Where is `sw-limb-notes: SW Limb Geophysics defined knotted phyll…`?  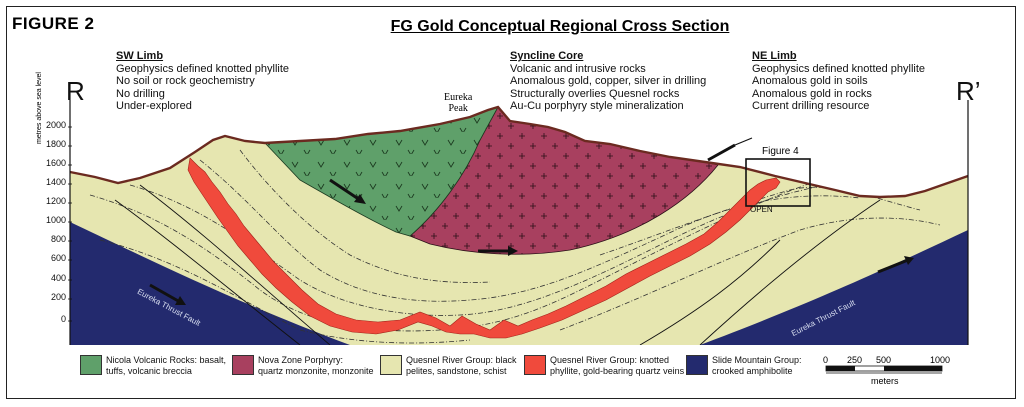 sw-limb-notes: SW Limb Geophysics defined knotted phyll… is located at coordinates (202, 81).